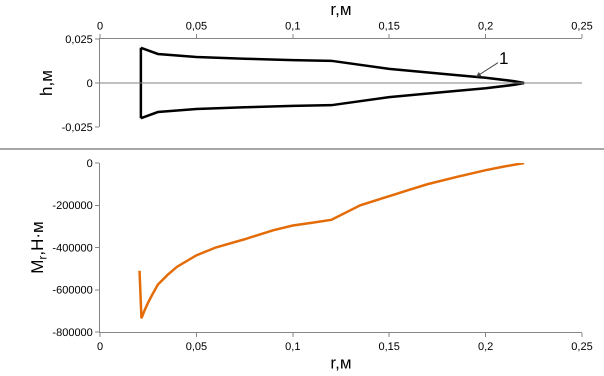 This screenshot has height=376, width=604. Describe the element at coordinates (72, 290) in the screenshot. I see `y-tick-label: -600000` at that location.